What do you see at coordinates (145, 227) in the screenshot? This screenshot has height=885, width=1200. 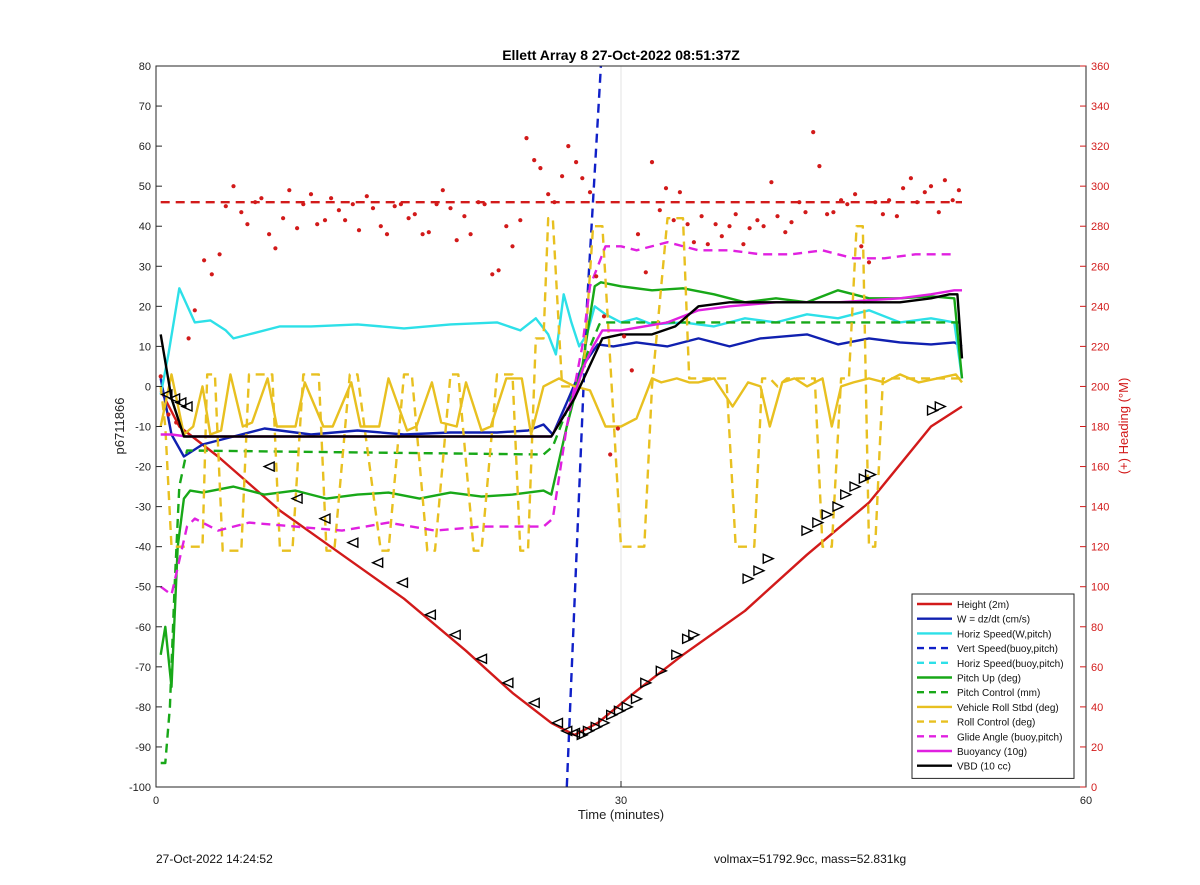 I see `y-tick-label: 40` at bounding box center [145, 227].